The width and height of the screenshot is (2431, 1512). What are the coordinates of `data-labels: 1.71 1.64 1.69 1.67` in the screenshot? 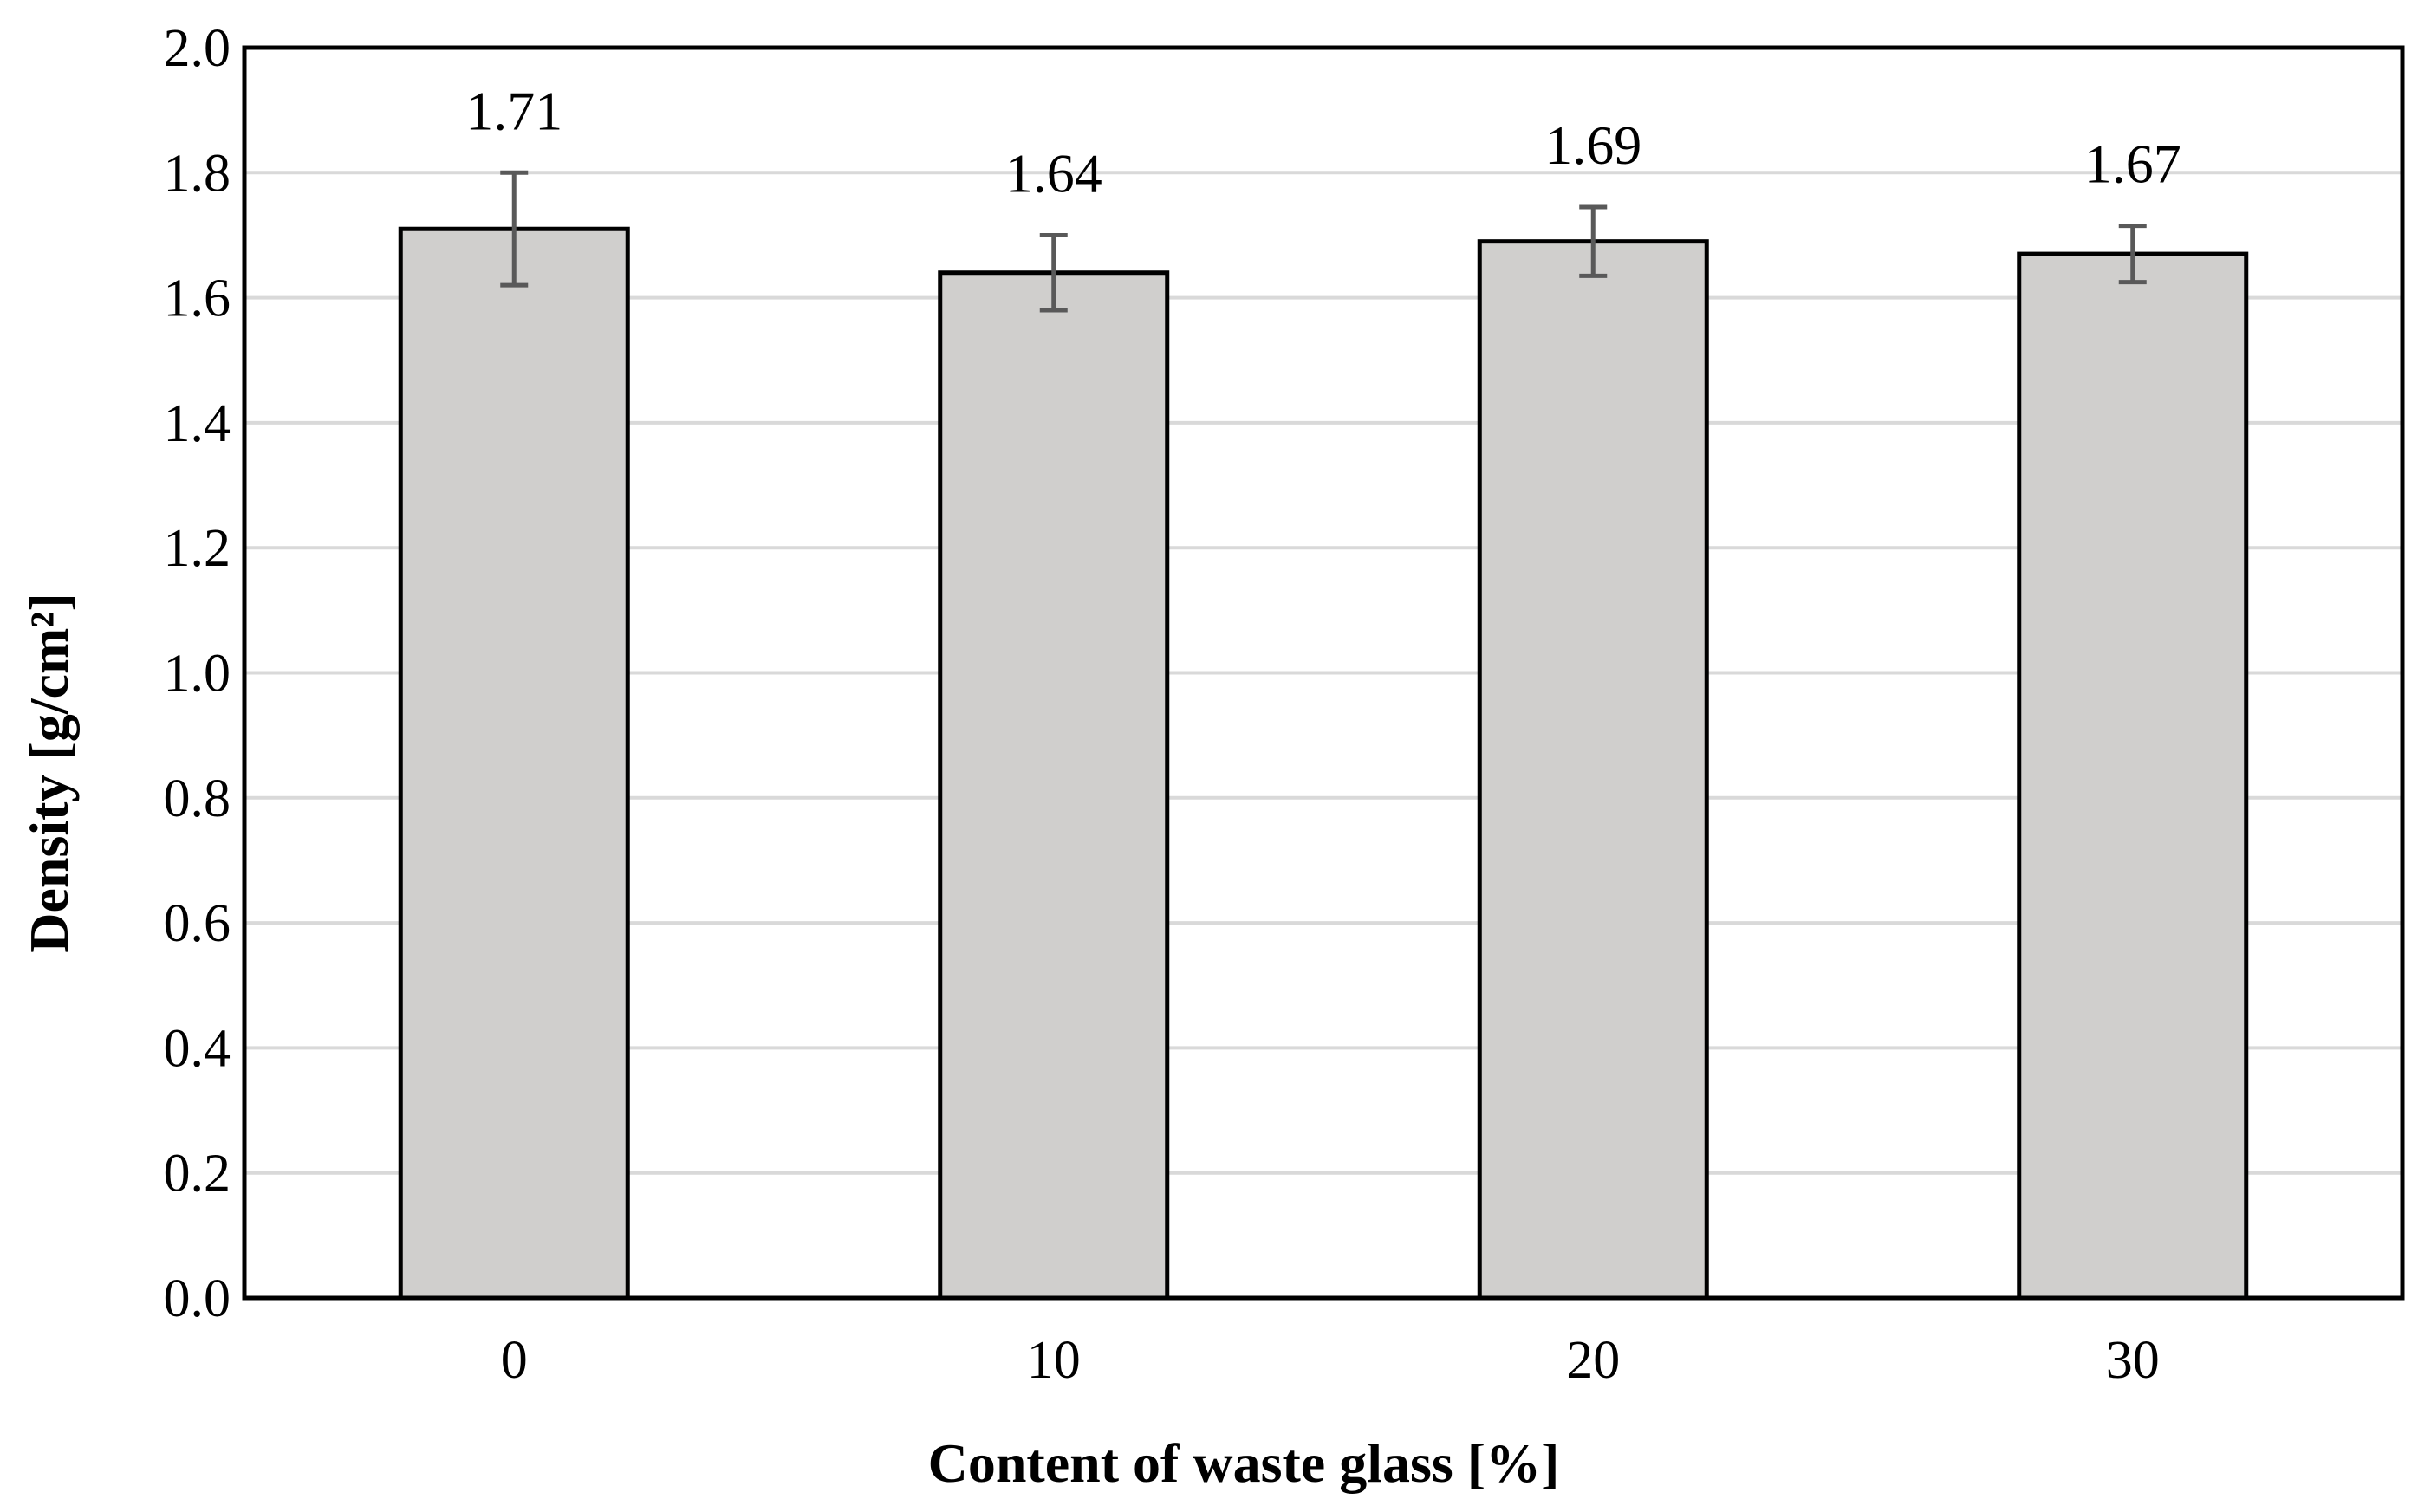 It's located at (1323, 142).